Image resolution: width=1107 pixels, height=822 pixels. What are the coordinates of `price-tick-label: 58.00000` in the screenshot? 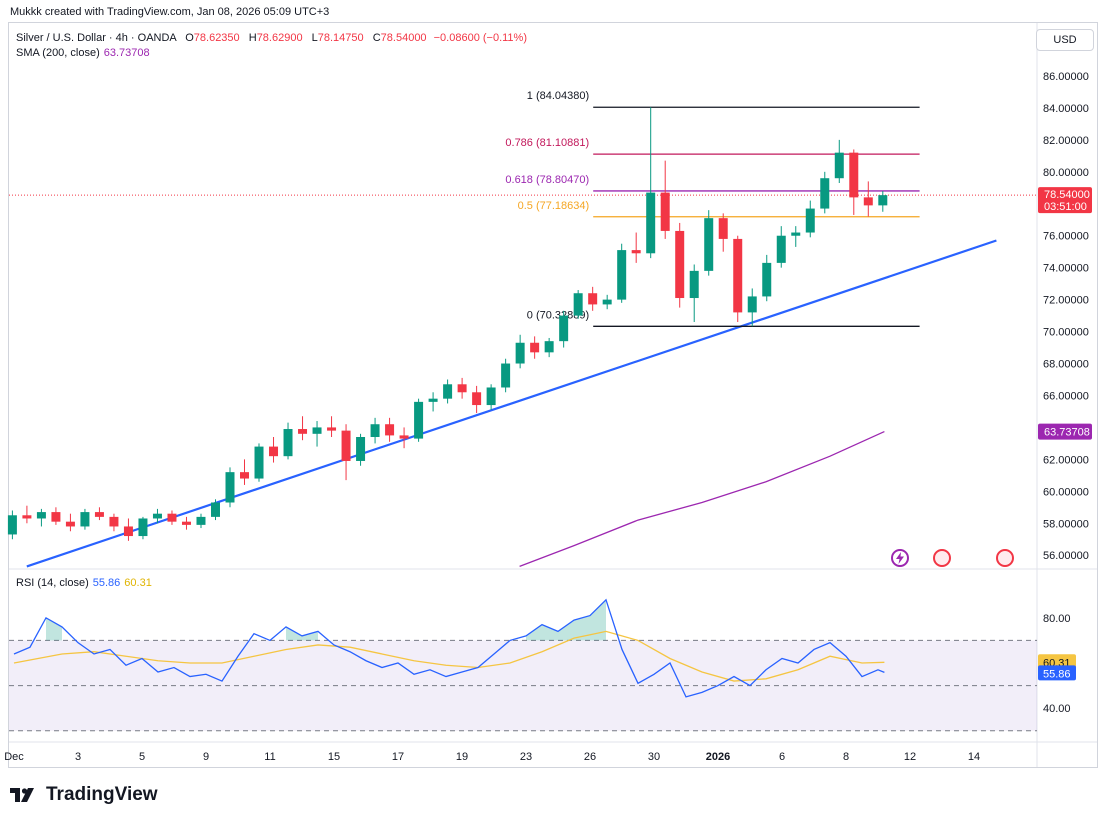 It's located at (1066, 524).